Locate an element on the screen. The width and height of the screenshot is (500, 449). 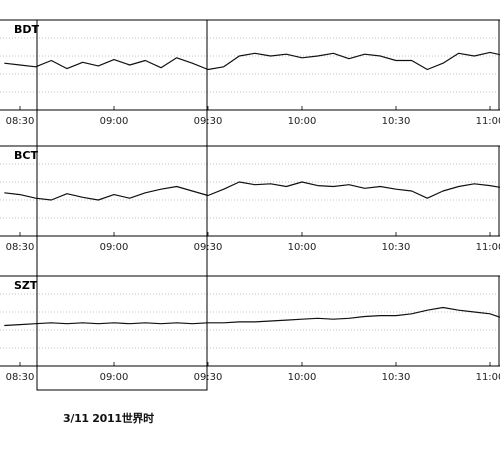
station-label: BDT is located at coordinates (27, 29).